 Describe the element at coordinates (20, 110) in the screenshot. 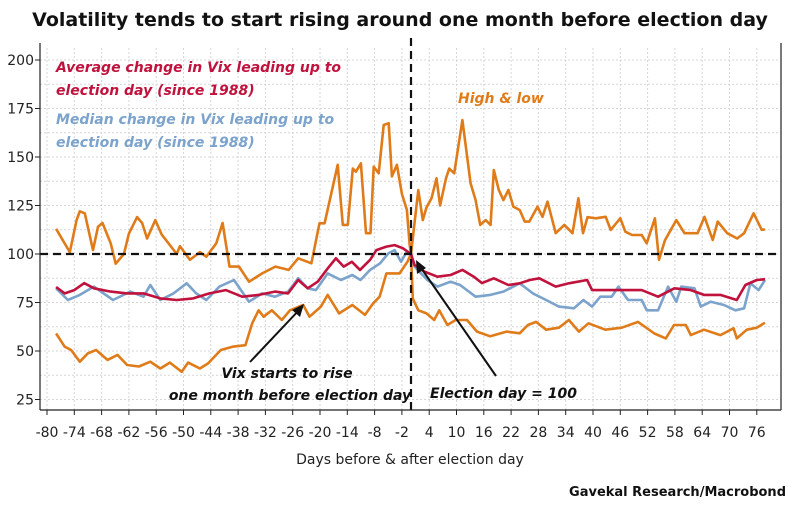

I see `y-tick-label: 175` at that location.